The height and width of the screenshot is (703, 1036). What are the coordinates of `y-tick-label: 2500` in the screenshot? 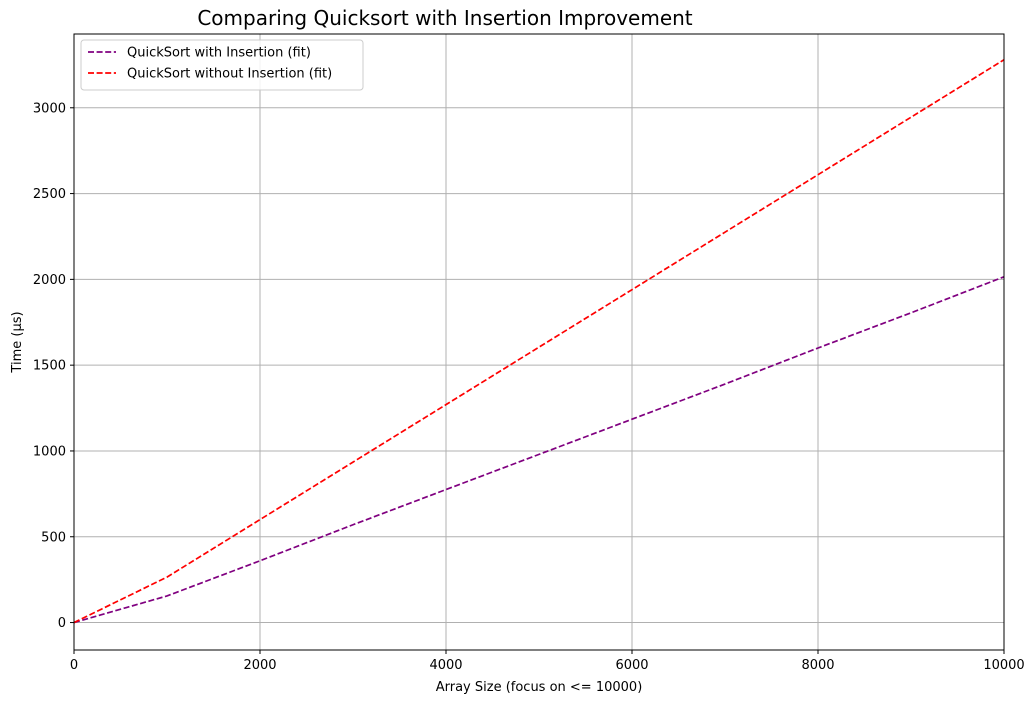 It's located at (49, 194).